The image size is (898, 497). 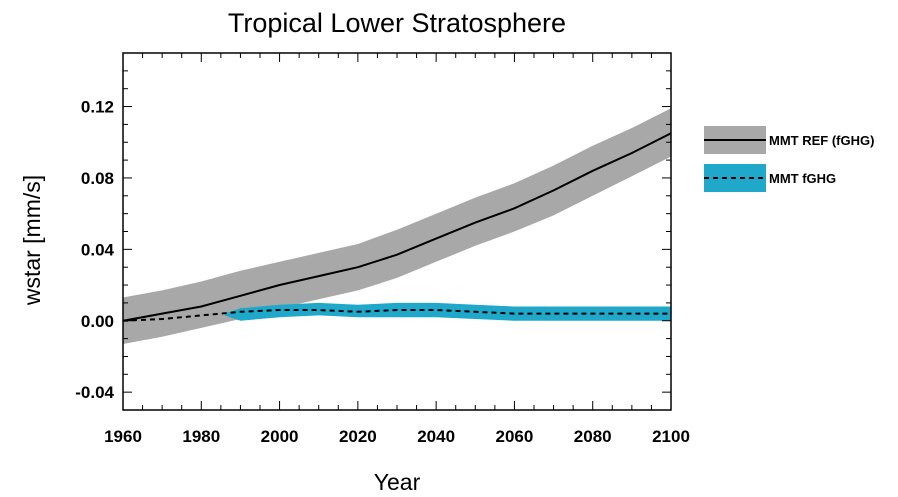 I want to click on legend: MMT REF (fGHG) MMT fGHG, so click(x=789, y=159).